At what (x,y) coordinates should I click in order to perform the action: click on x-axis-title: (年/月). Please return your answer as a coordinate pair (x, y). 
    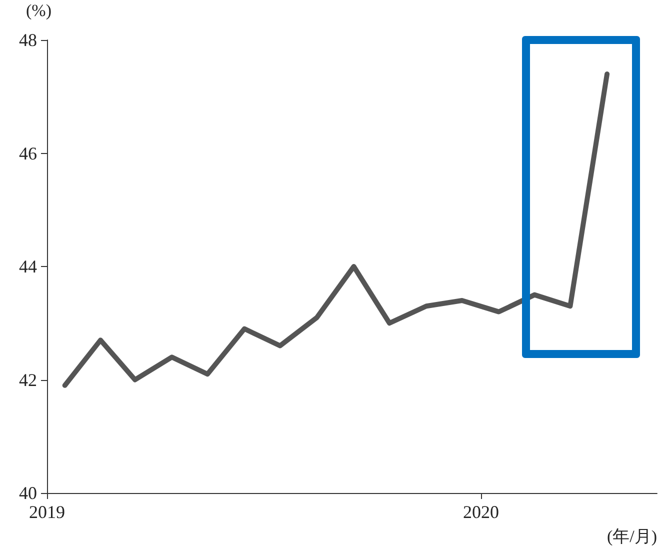
    Looking at the image, I should click on (631, 536).